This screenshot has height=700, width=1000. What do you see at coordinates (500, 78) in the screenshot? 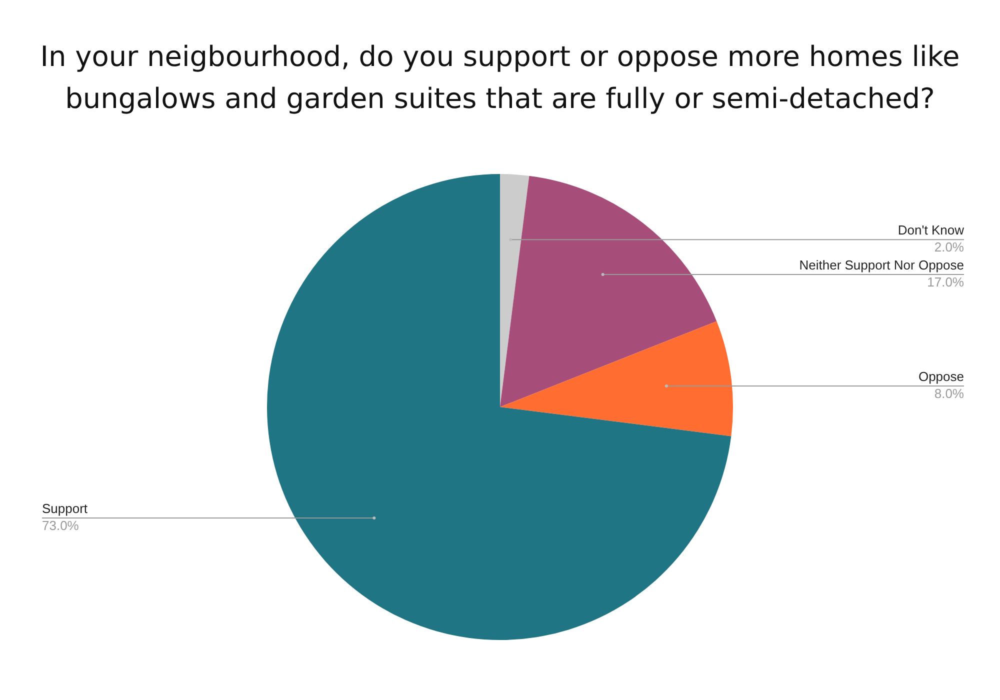
I see `chart-title: In your neigbourhood, do you support or oppose more homes like bungalows and garden suites that are fully or semi-detached?` at bounding box center [500, 78].